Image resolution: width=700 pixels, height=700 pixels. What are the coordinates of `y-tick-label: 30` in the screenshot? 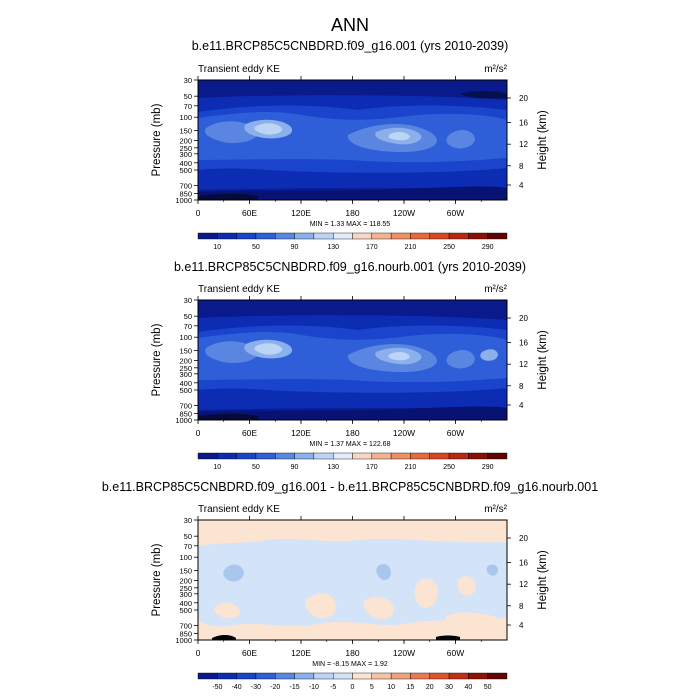 It's located at (188, 520).